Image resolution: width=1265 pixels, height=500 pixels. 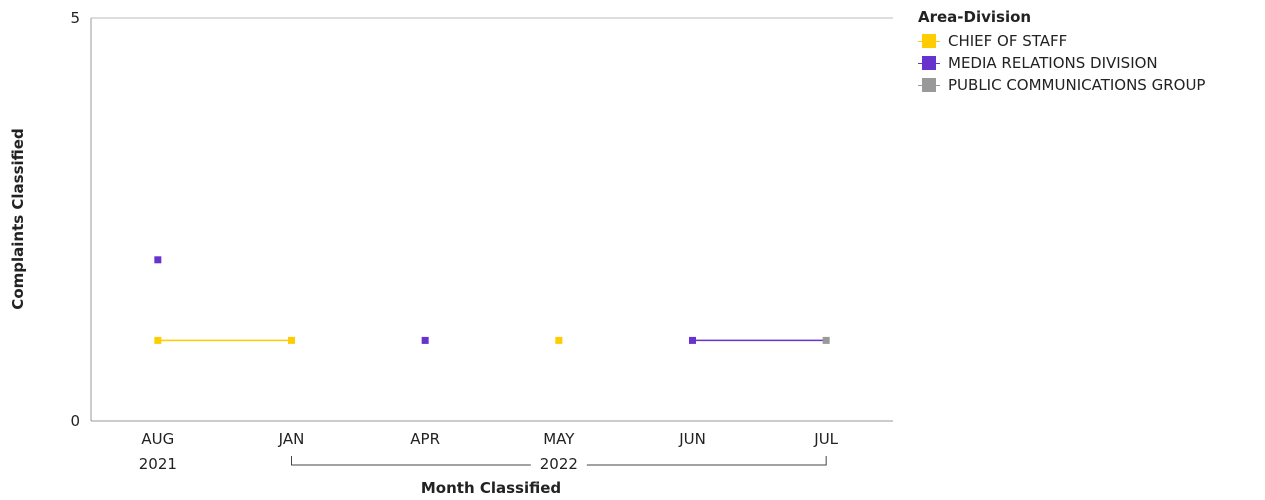 What do you see at coordinates (492, 300) in the screenshot?
I see `series-points` at bounding box center [492, 300].